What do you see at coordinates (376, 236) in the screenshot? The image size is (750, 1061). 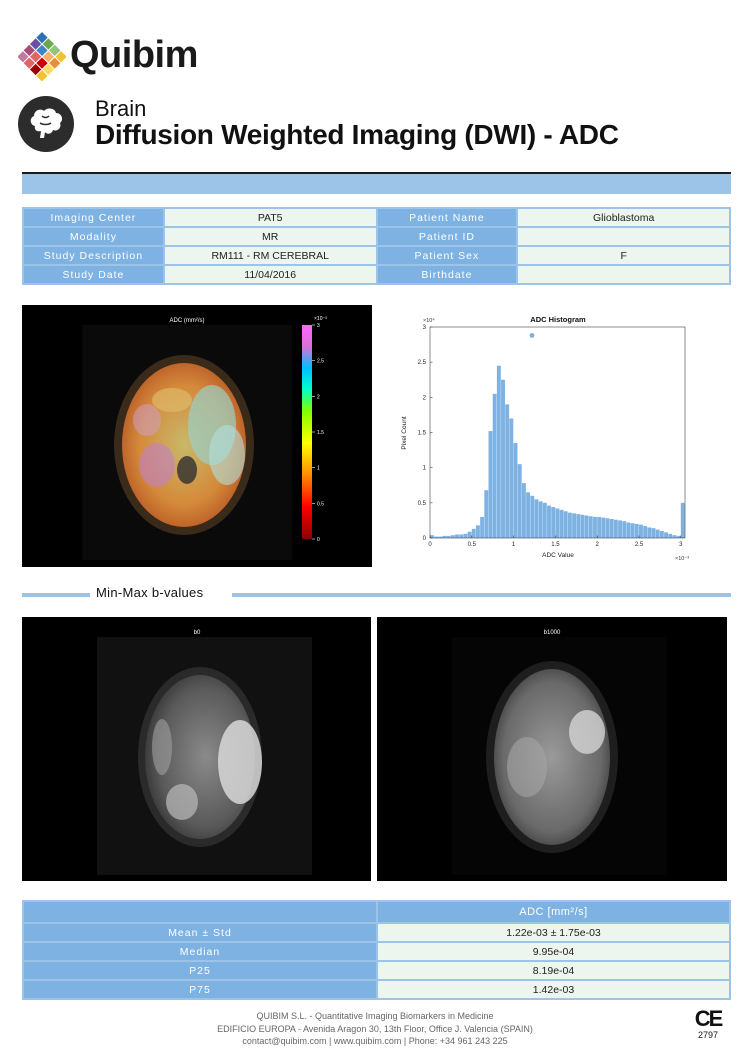 I see `table-row: Modality MR Patient ID` at bounding box center [376, 236].